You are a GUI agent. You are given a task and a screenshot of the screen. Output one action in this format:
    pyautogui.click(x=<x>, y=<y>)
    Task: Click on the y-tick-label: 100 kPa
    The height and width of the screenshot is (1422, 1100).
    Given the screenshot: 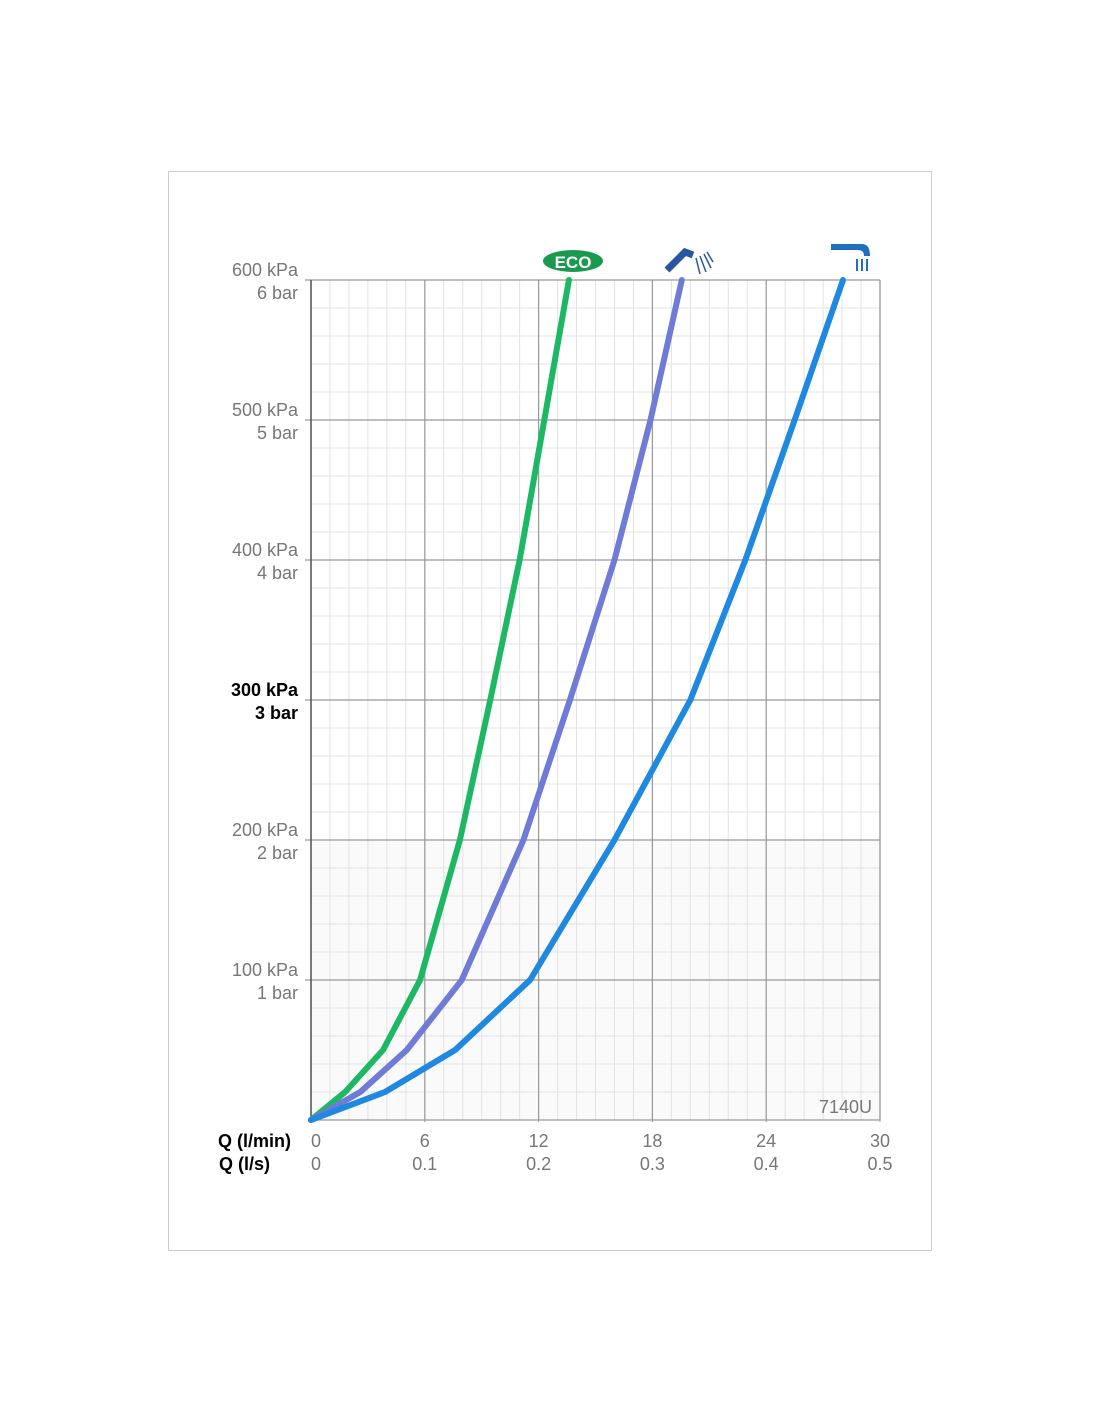 What is the action you would take?
    pyautogui.click(x=265, y=970)
    